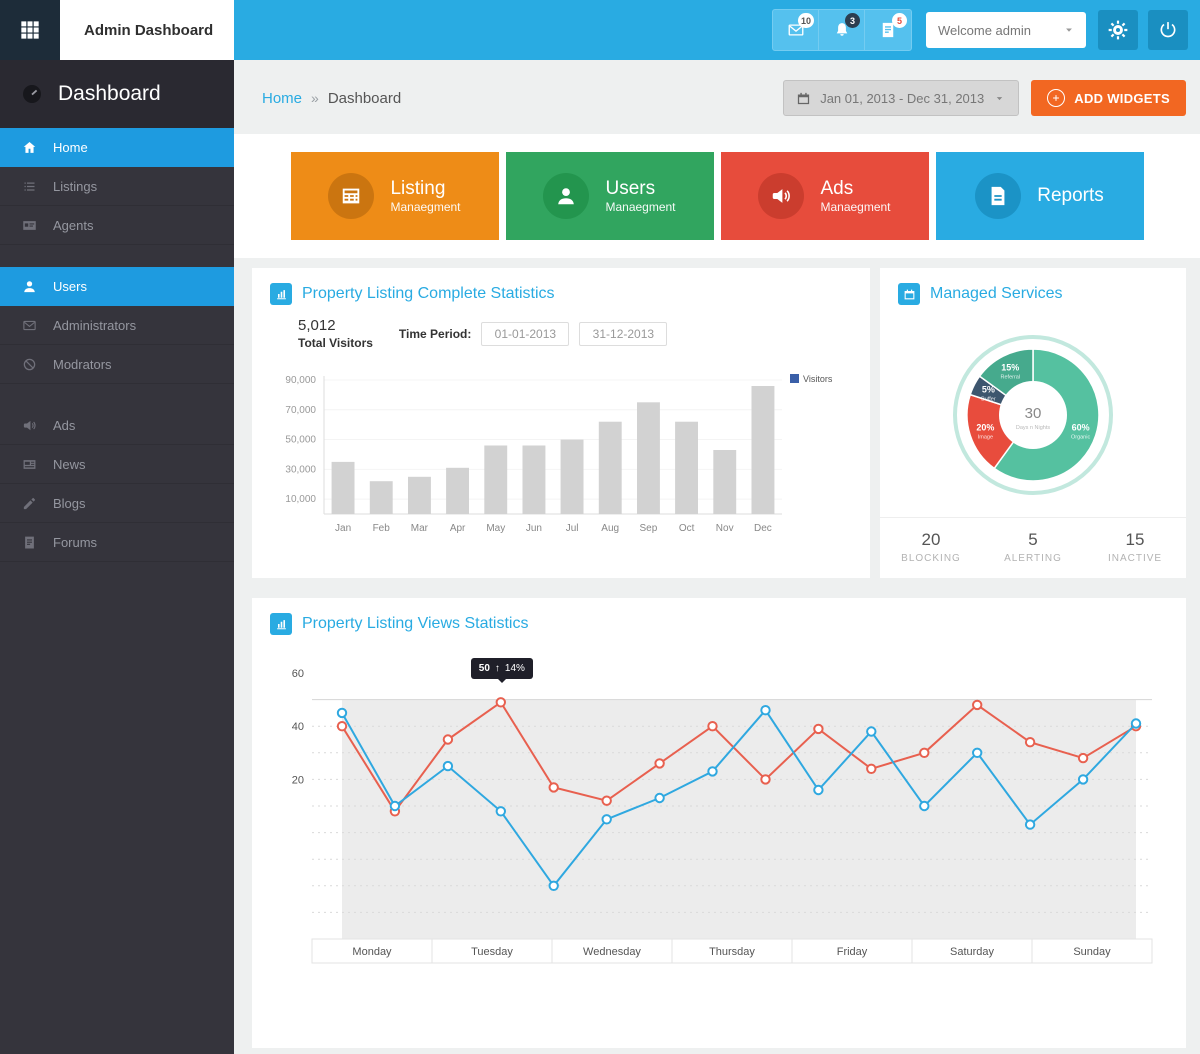  I want to click on gauge-icon, so click(32, 94).